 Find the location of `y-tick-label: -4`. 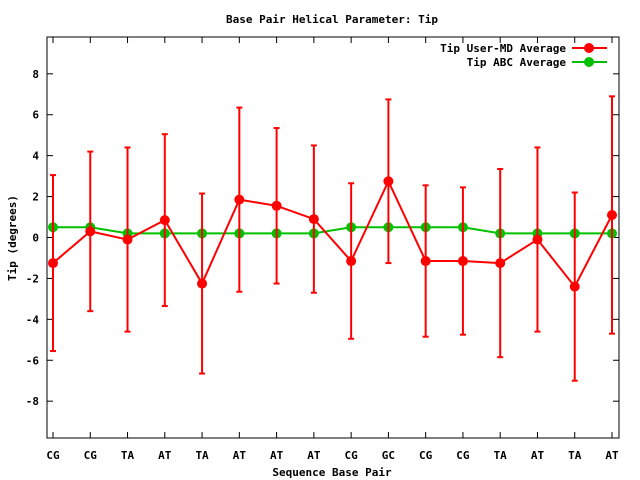

y-tick-label: -4 is located at coordinates (33, 319).